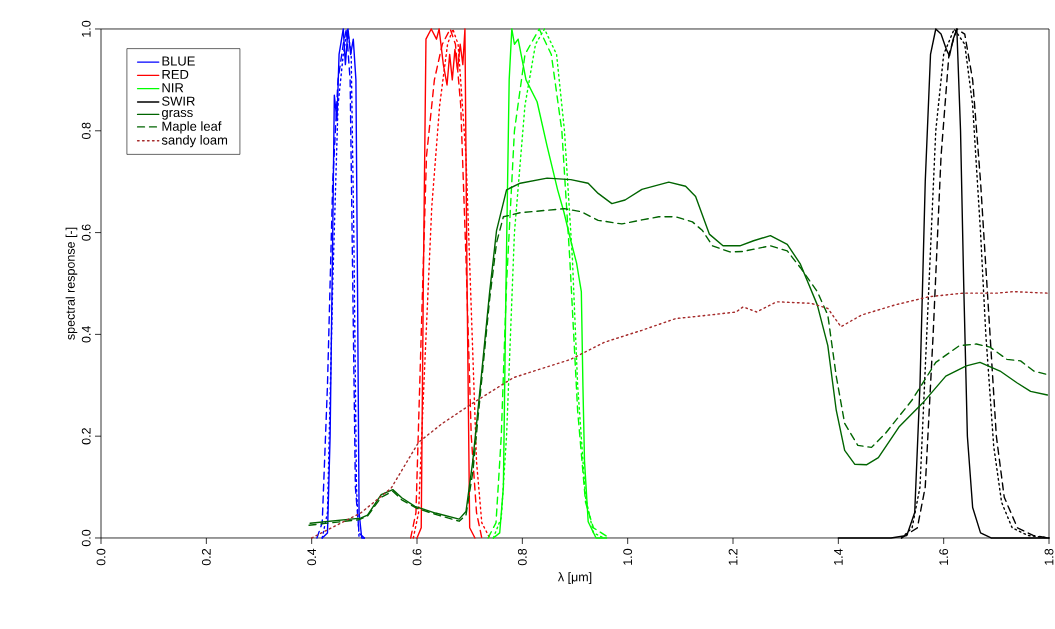 The width and height of the screenshot is (1055, 629). I want to click on legend-label: SWIR, so click(178, 101).